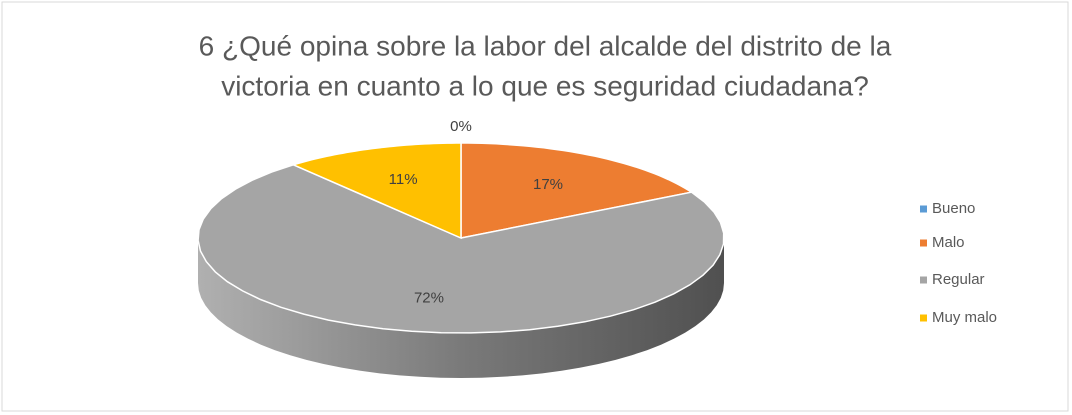 This screenshot has width=1072, height=415. Describe the element at coordinates (403, 179) in the screenshot. I see `data-label: 11%` at that location.